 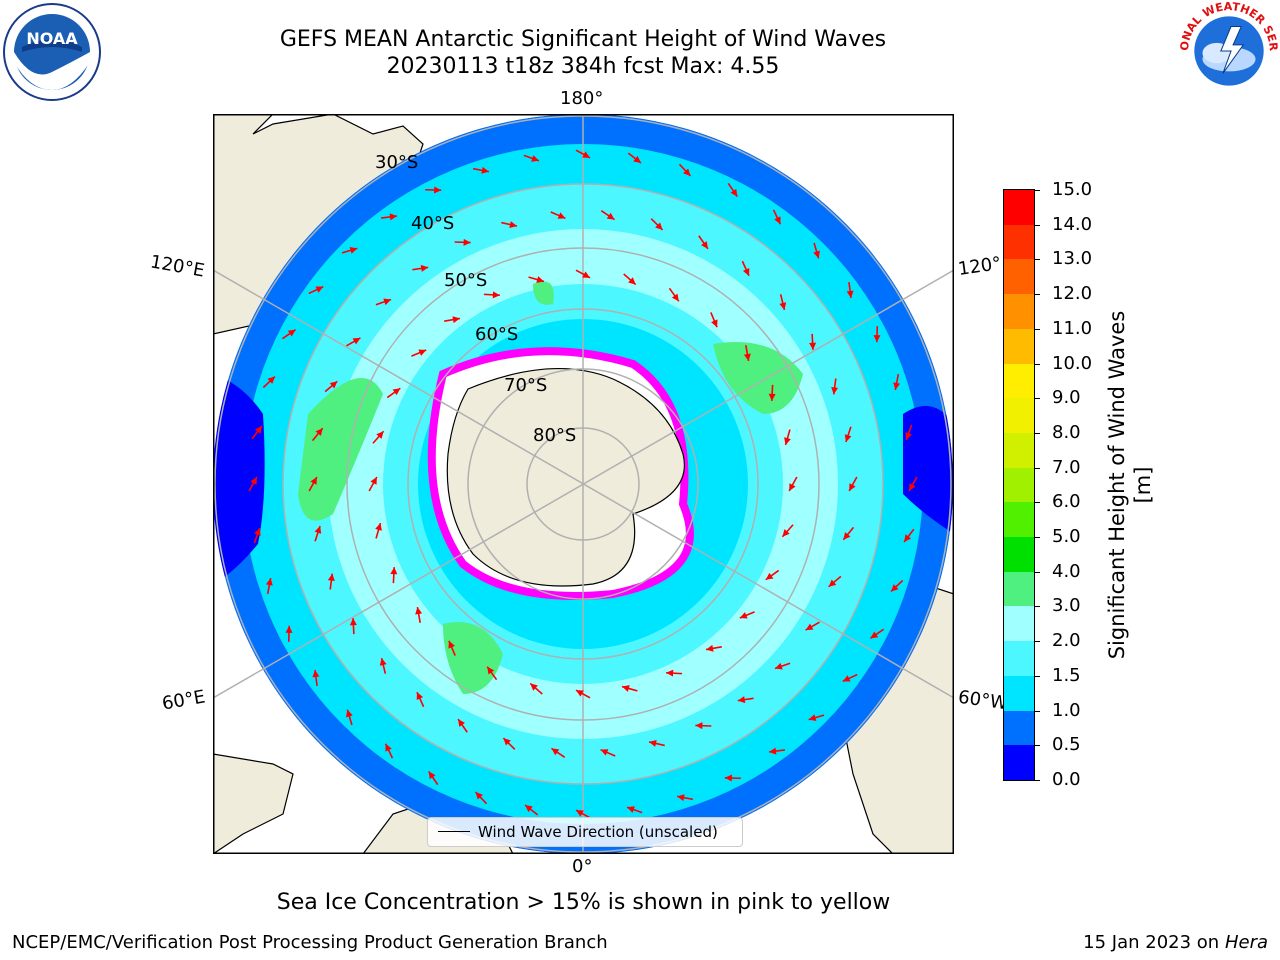 I want to click on footer-date: 15 Jan 2023 on Hera, so click(x=1175, y=942).